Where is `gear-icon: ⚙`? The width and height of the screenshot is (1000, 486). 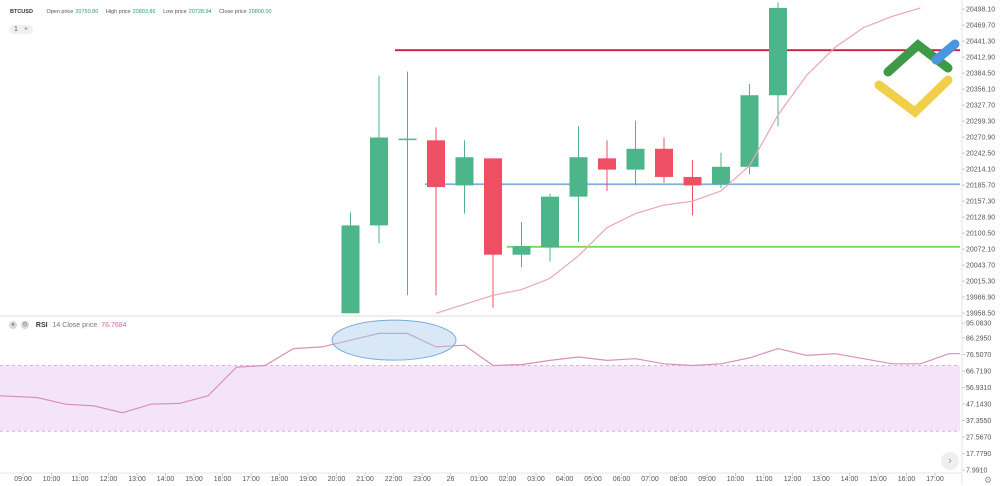
gear-icon: ⚙ is located at coordinates (24, 325).